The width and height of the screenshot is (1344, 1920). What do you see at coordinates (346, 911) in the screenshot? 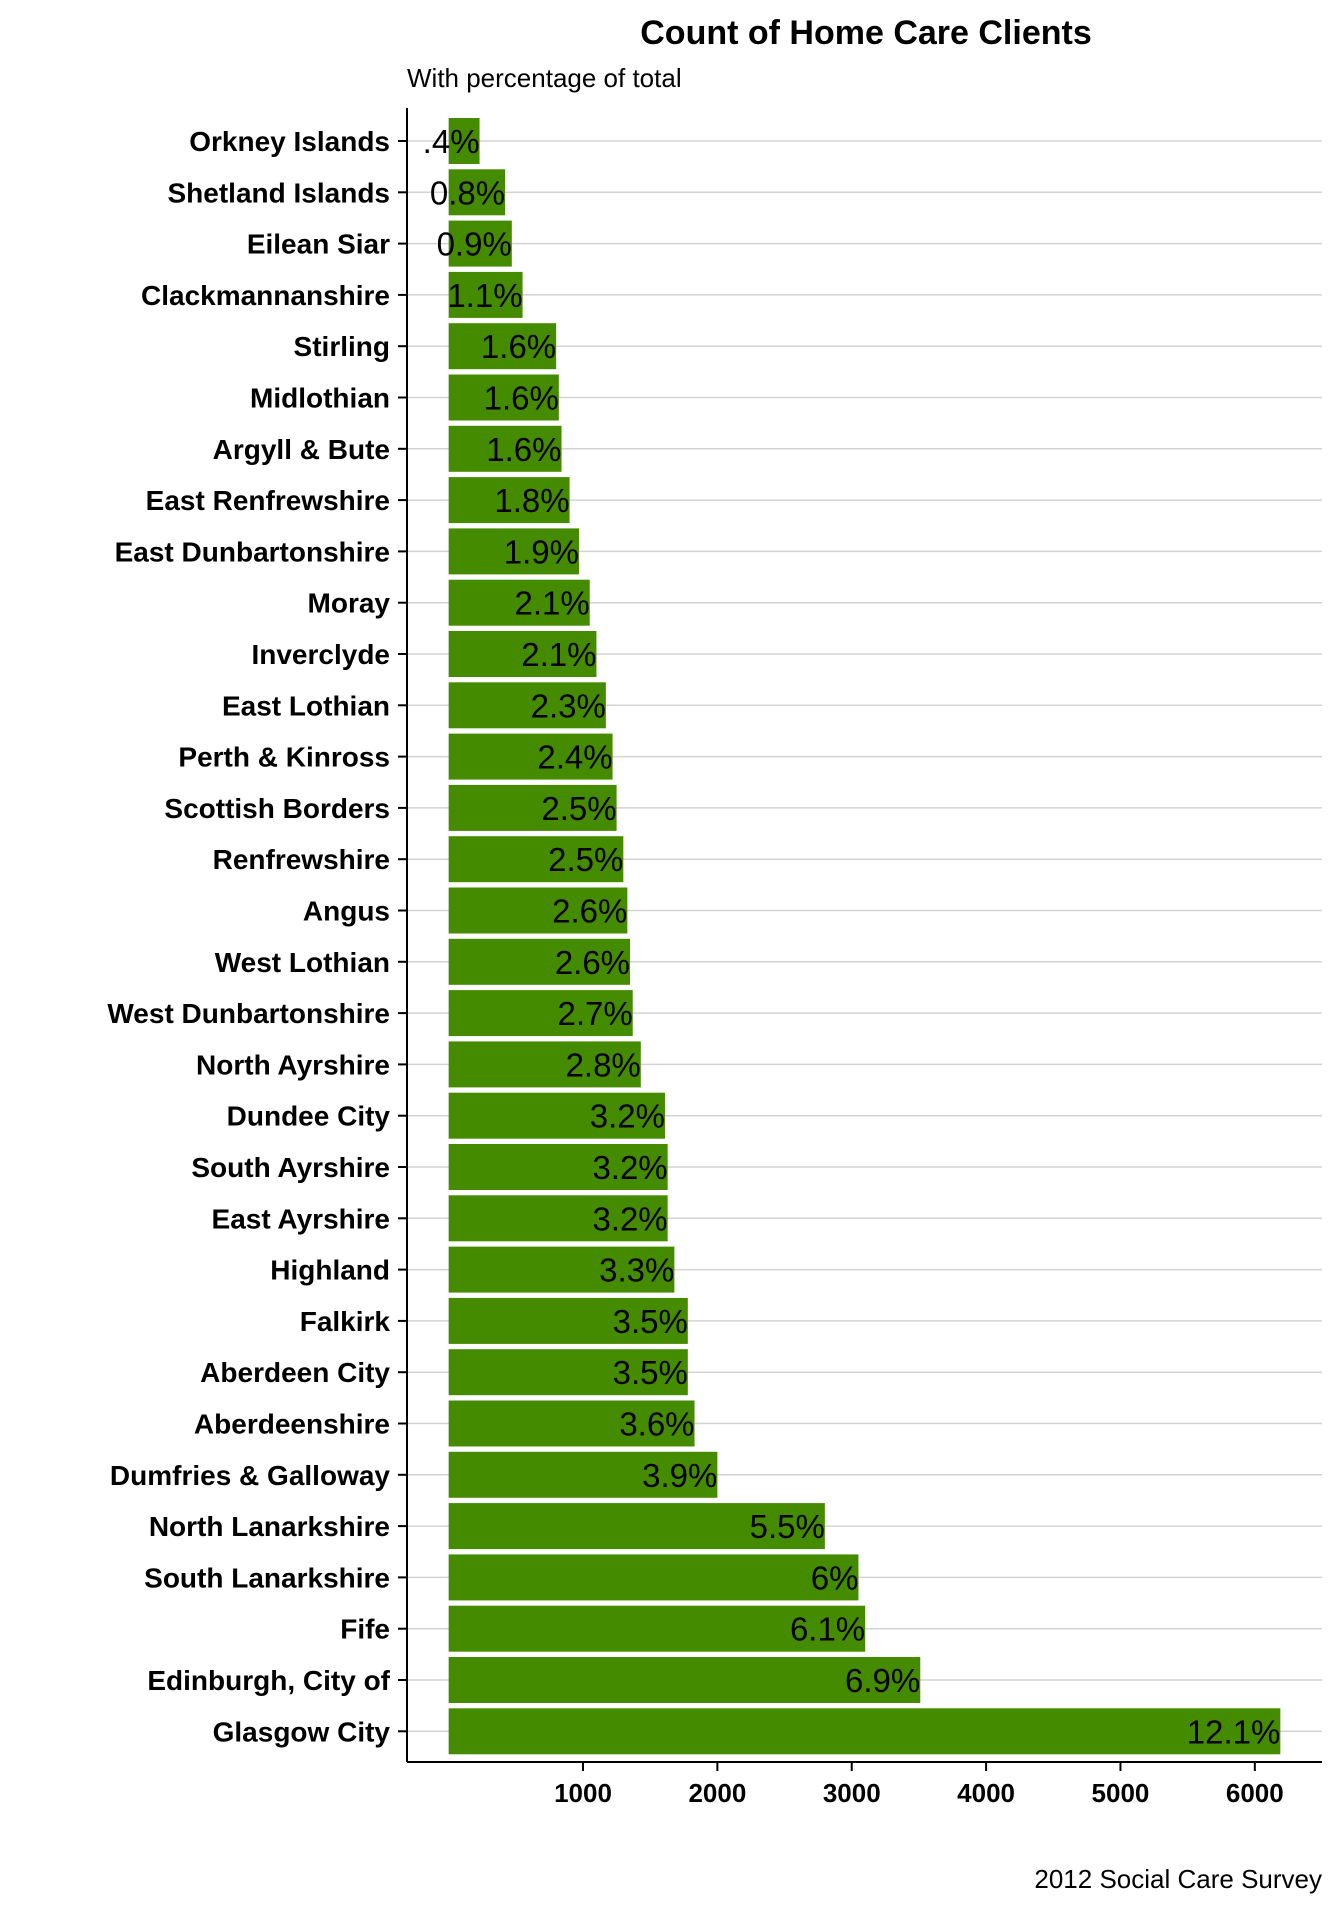
I see `category-label: Angus` at bounding box center [346, 911].